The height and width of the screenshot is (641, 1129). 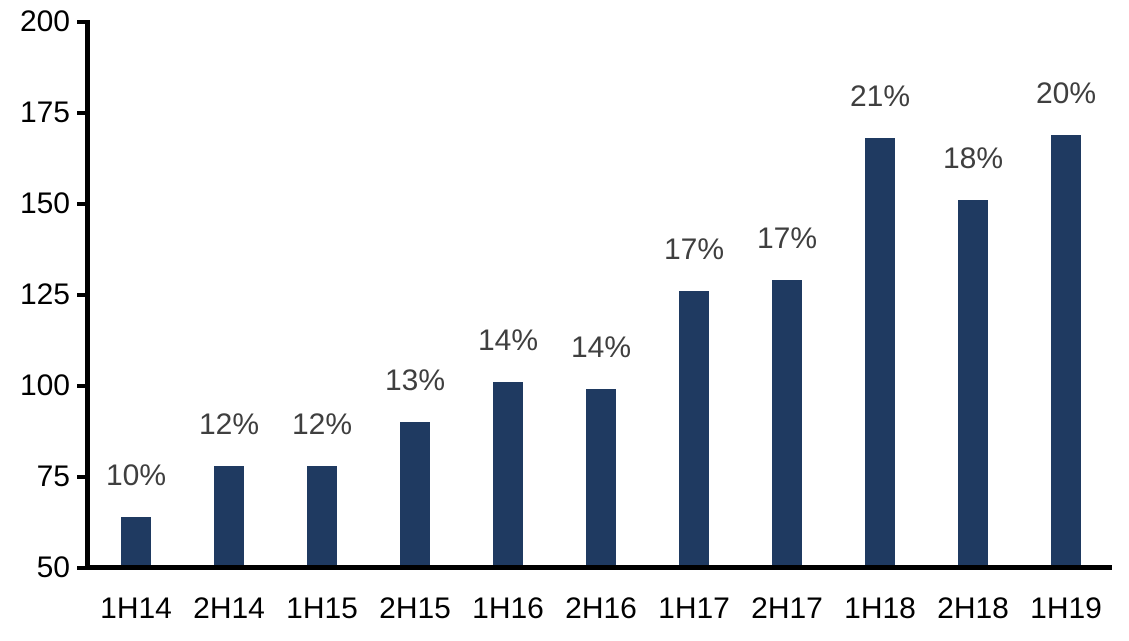 What do you see at coordinates (973, 608) in the screenshot?
I see `x-tick-label-2H18: 2H18` at bounding box center [973, 608].